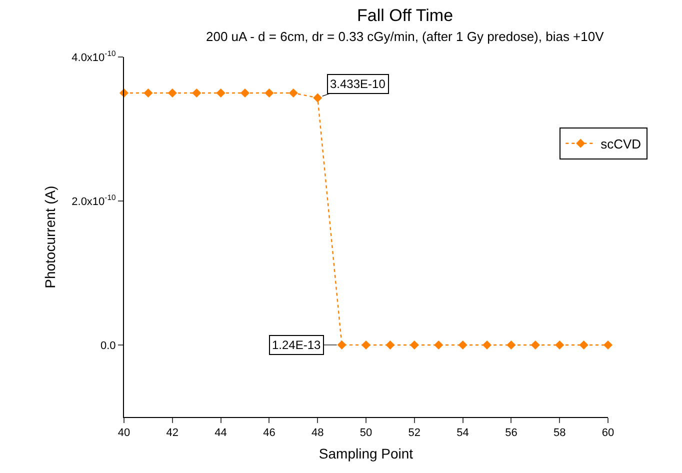 The image size is (682, 473). I want to click on annotation: 1.24E-13, so click(297, 345).